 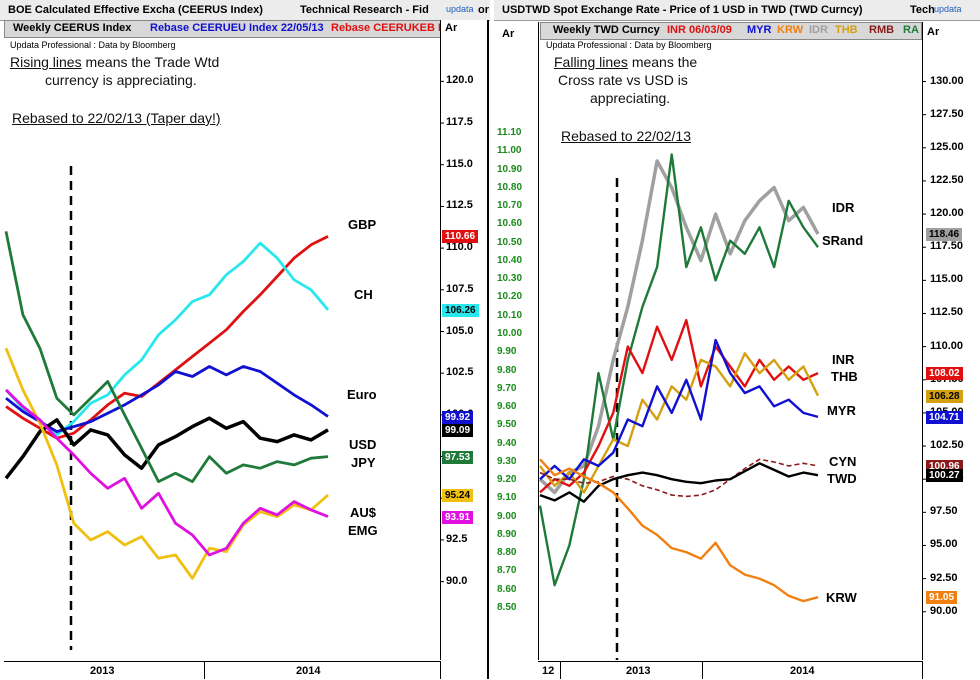 I want to click on right-y-tick: 92.50, so click(x=944, y=577).